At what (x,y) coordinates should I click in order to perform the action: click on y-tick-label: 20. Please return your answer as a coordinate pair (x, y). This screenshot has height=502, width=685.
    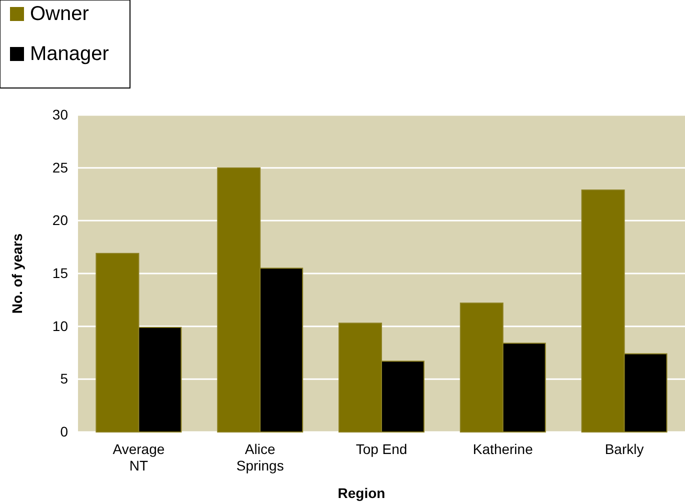
    Looking at the image, I should click on (60, 220).